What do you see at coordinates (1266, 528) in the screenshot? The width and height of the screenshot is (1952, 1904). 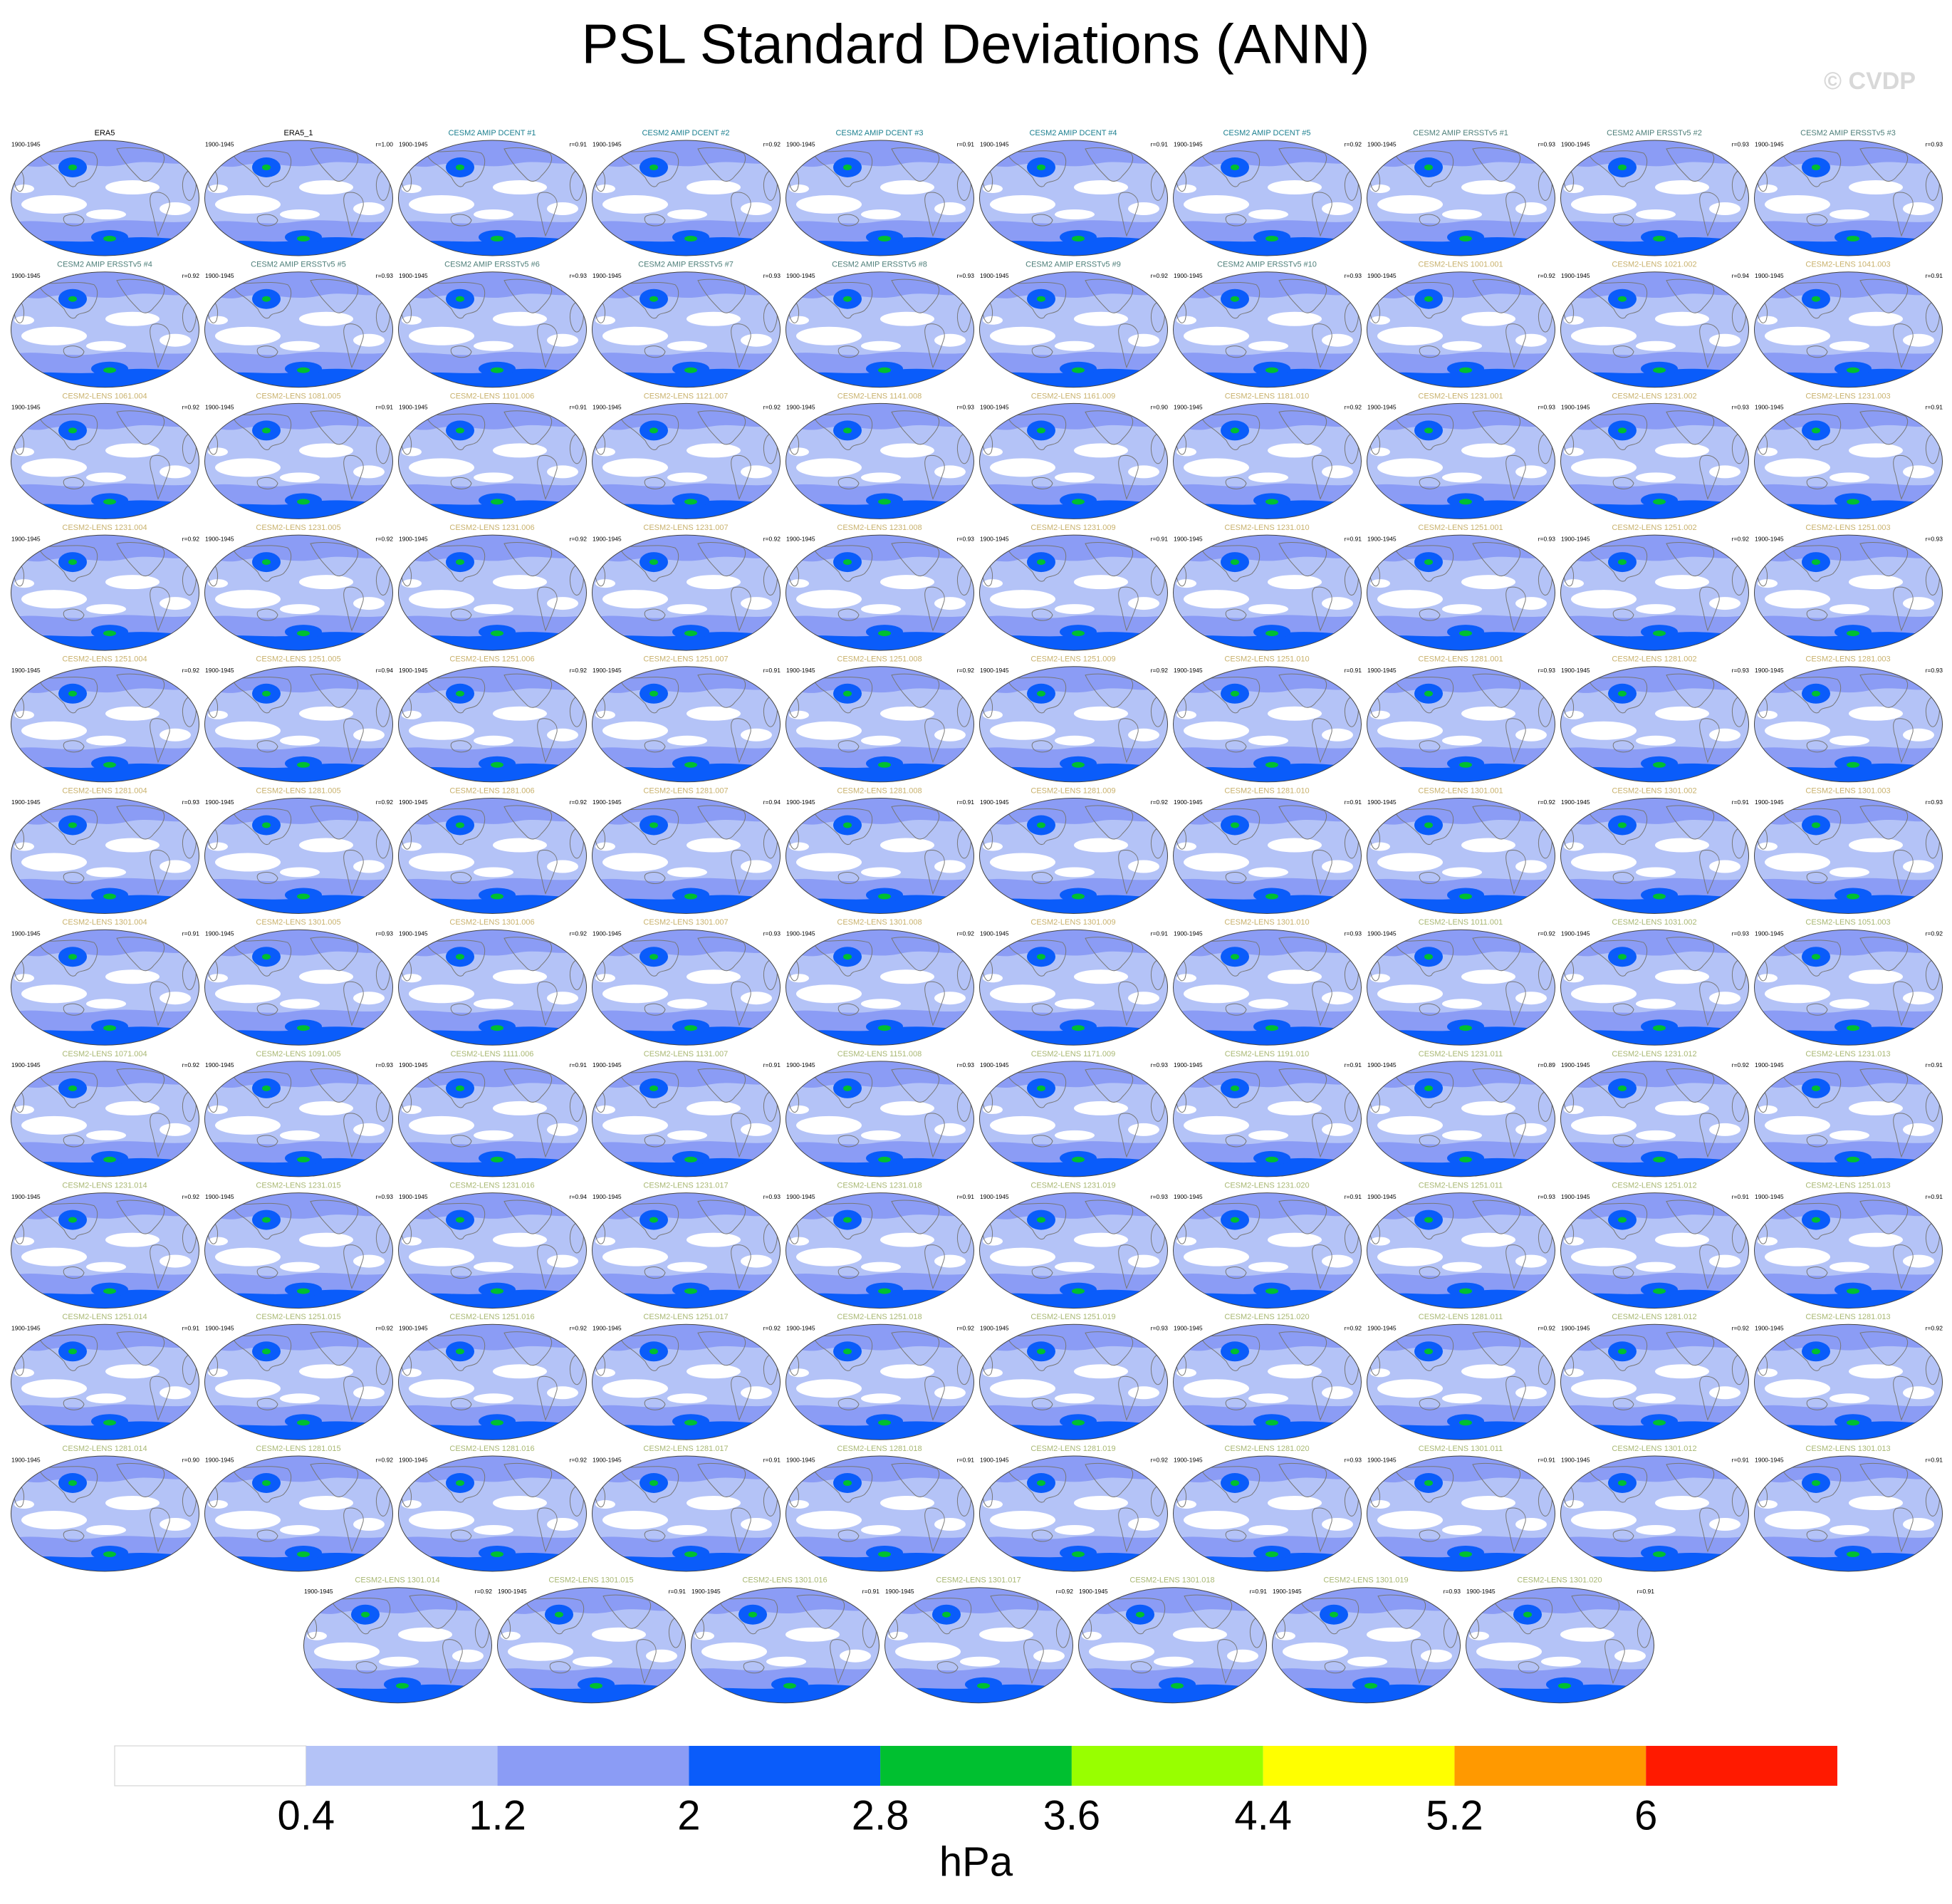 I see `panel-title: CESM2-LENS 1231.010` at bounding box center [1266, 528].